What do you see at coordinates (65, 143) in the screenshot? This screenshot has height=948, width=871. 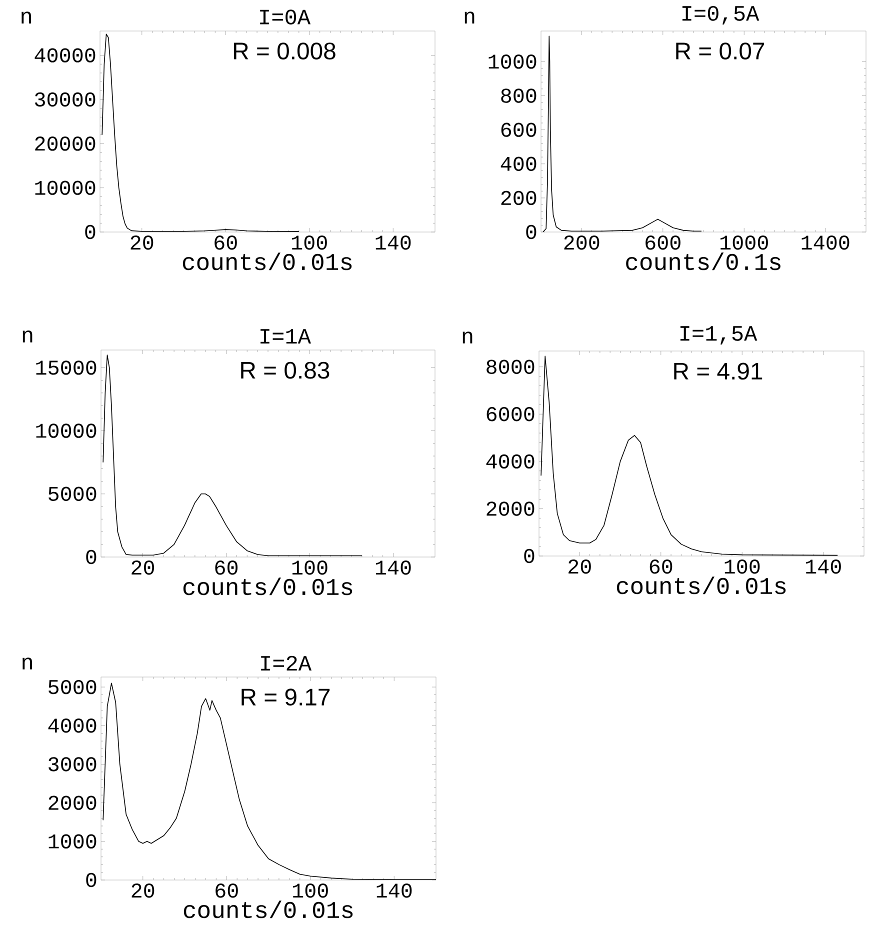 I see `y-tick-label: 20000` at bounding box center [65, 143].